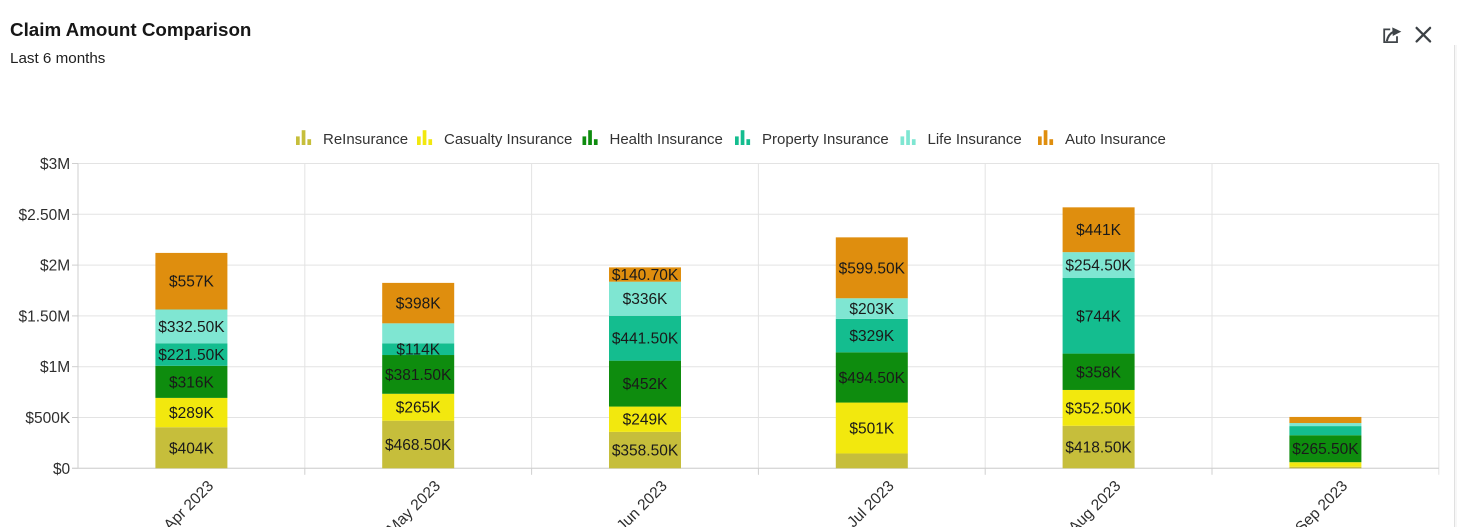  I want to click on svg-text: Aug 2023, so click(1094, 502).